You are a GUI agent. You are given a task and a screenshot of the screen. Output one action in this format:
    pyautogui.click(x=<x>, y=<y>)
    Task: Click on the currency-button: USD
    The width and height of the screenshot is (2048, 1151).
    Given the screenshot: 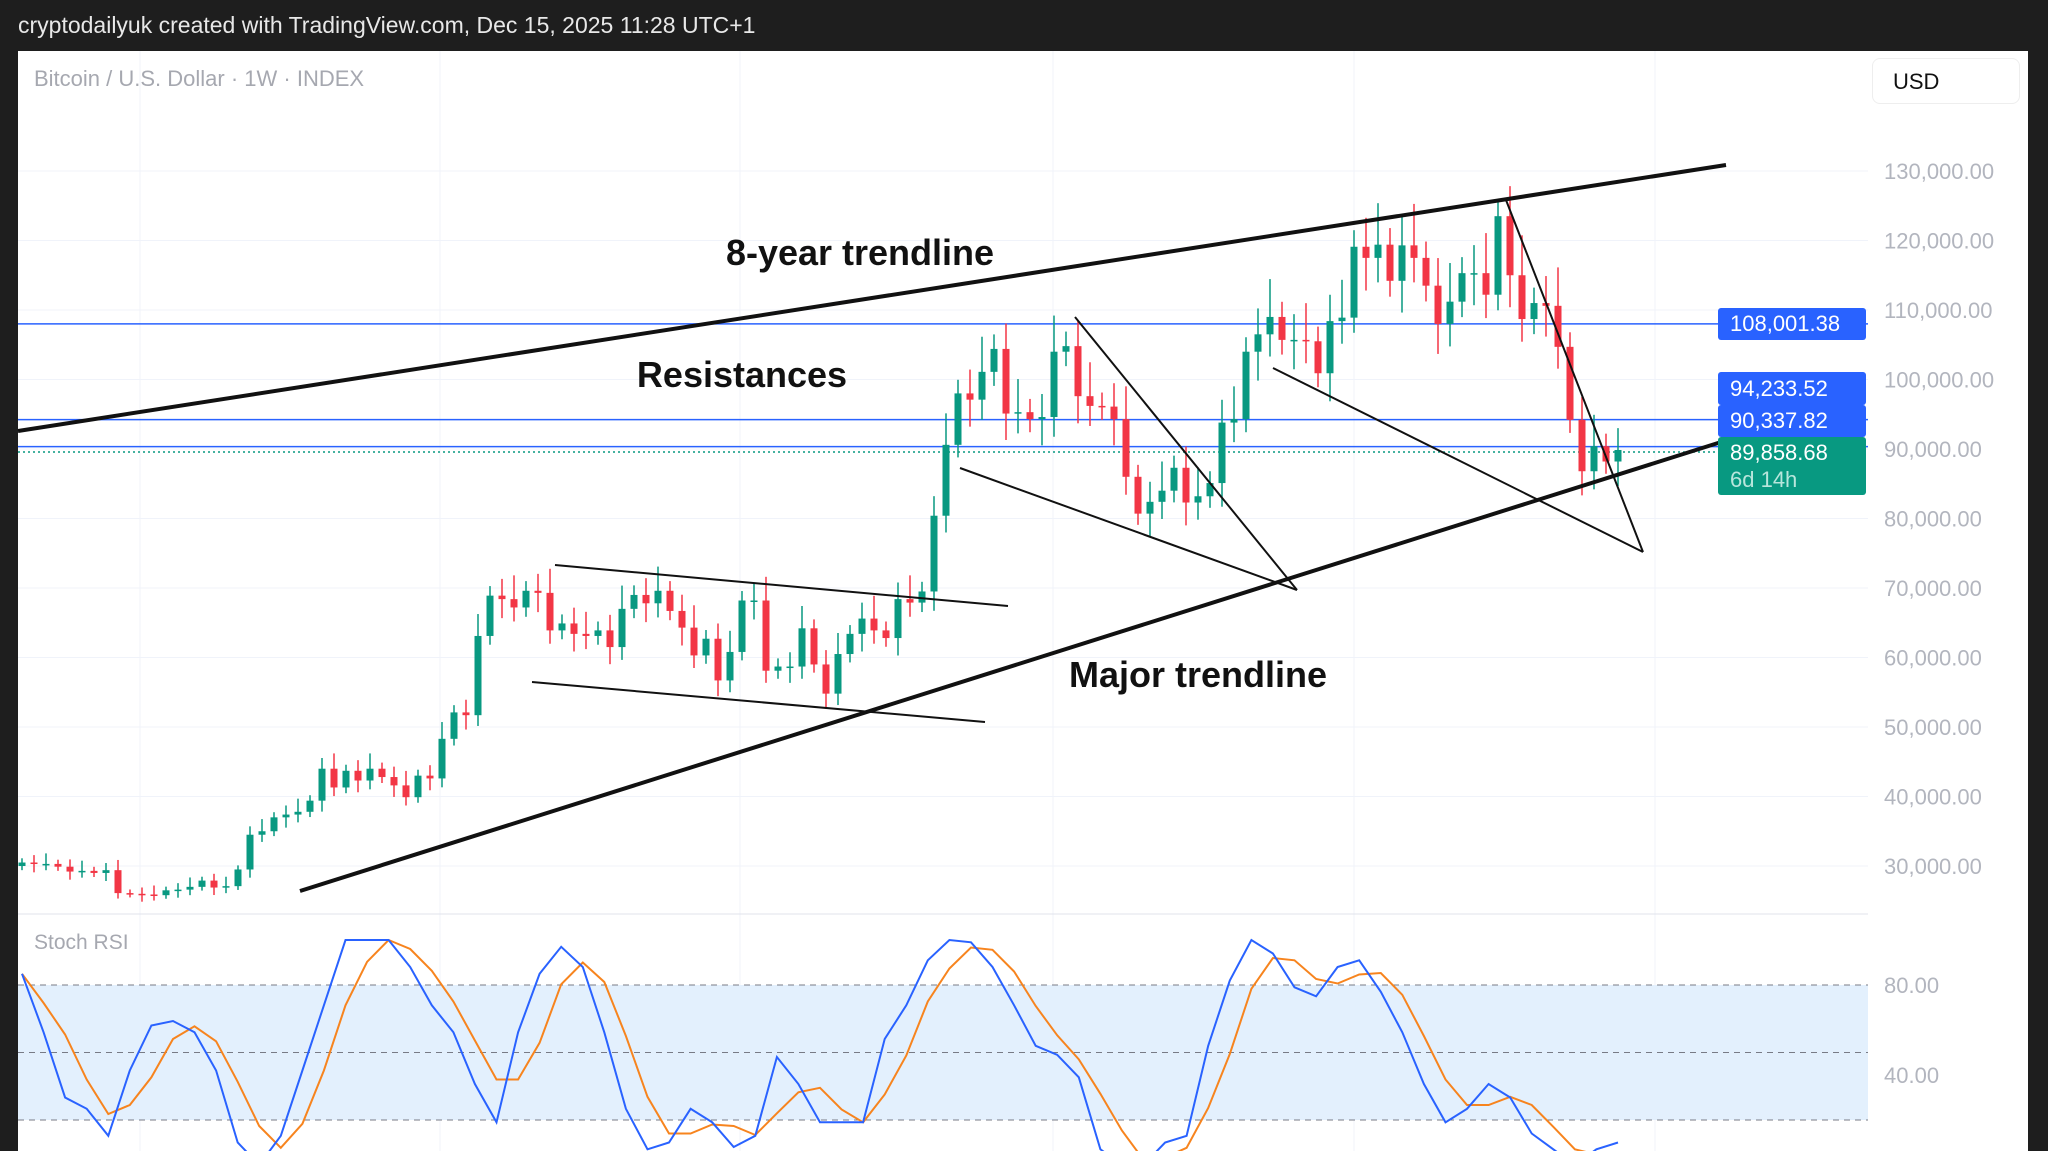 What is the action you would take?
    pyautogui.click(x=1946, y=81)
    